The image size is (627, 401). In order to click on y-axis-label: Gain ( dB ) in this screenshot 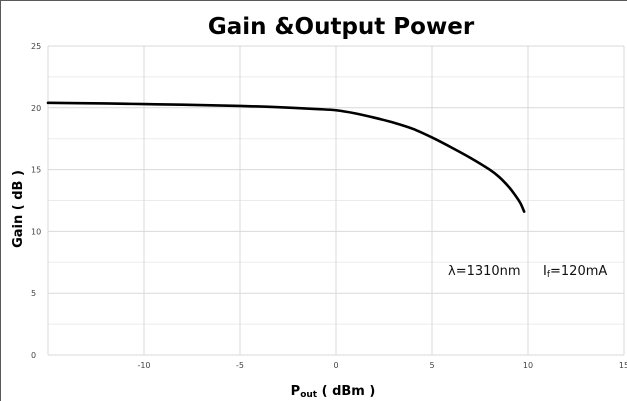, I will do `click(18, 209)`.